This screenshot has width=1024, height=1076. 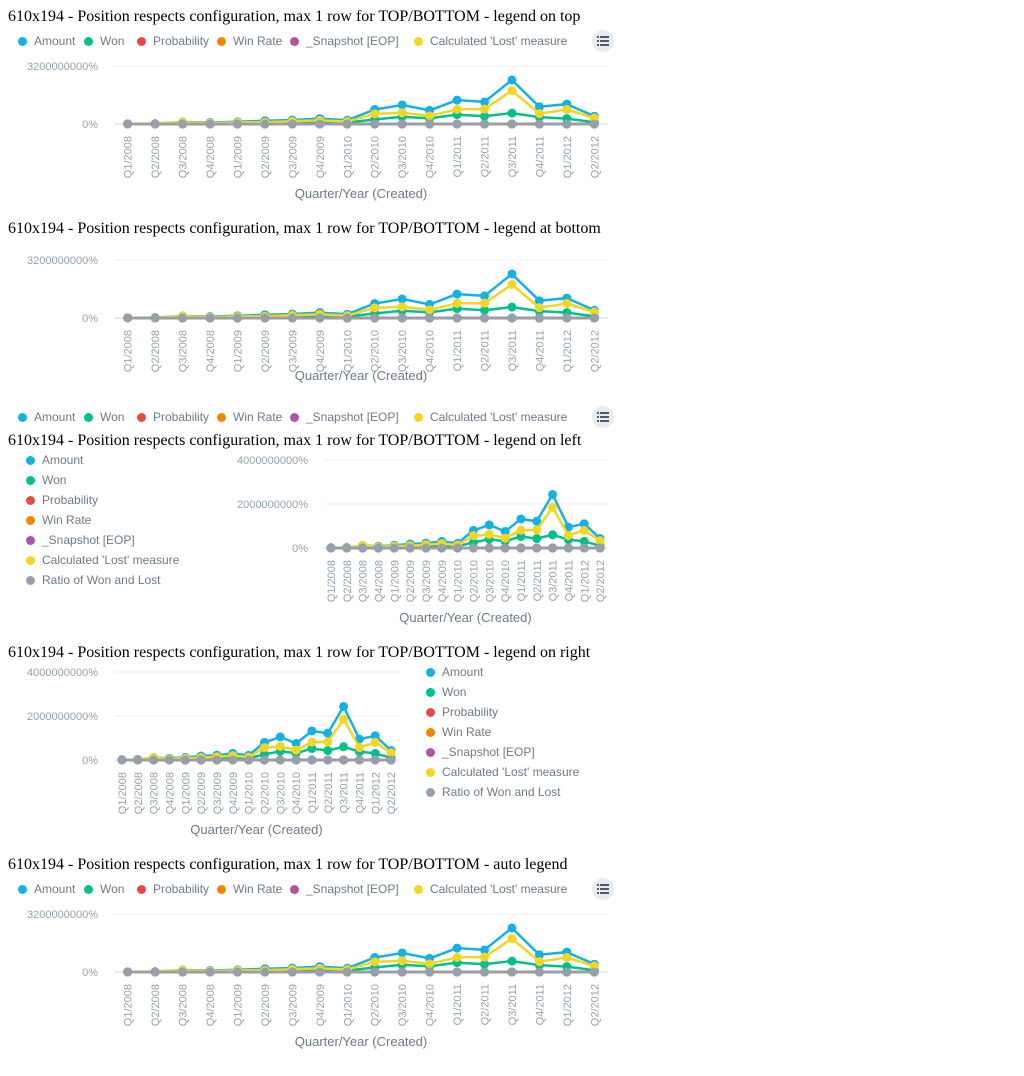 What do you see at coordinates (93, 580) in the screenshot?
I see `legend-item: Ratio of Won and Lost` at bounding box center [93, 580].